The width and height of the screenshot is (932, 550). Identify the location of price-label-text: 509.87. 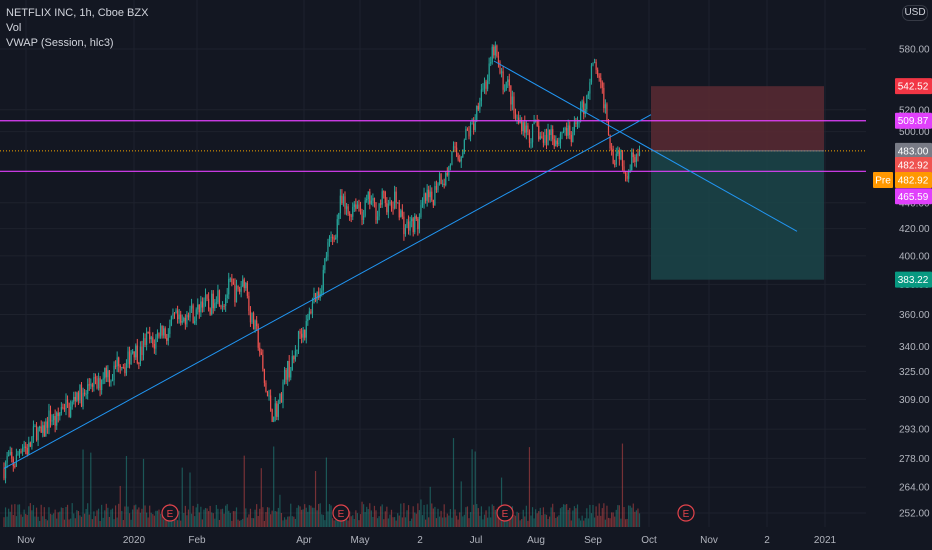
(913, 121).